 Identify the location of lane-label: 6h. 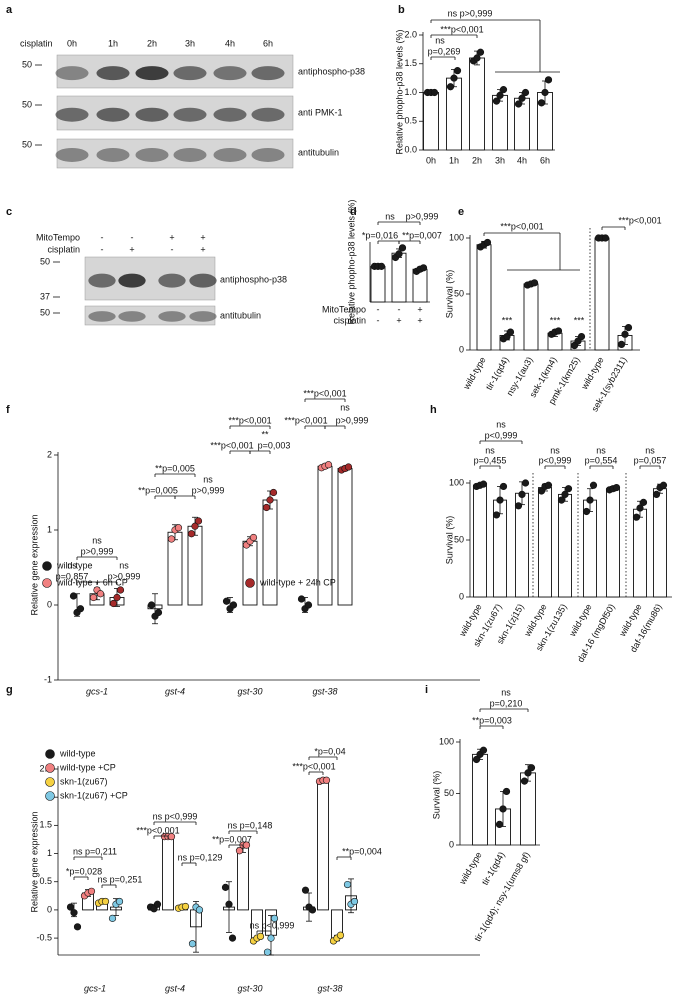
(268, 43).